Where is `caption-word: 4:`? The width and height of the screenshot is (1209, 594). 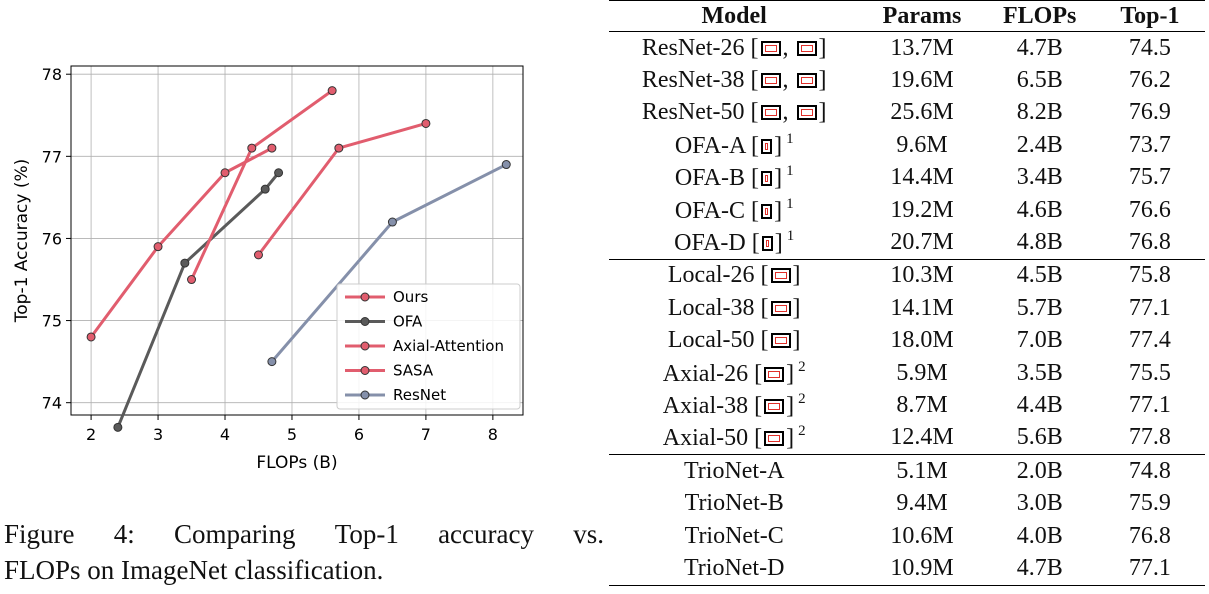 caption-word: 4: is located at coordinates (124, 534).